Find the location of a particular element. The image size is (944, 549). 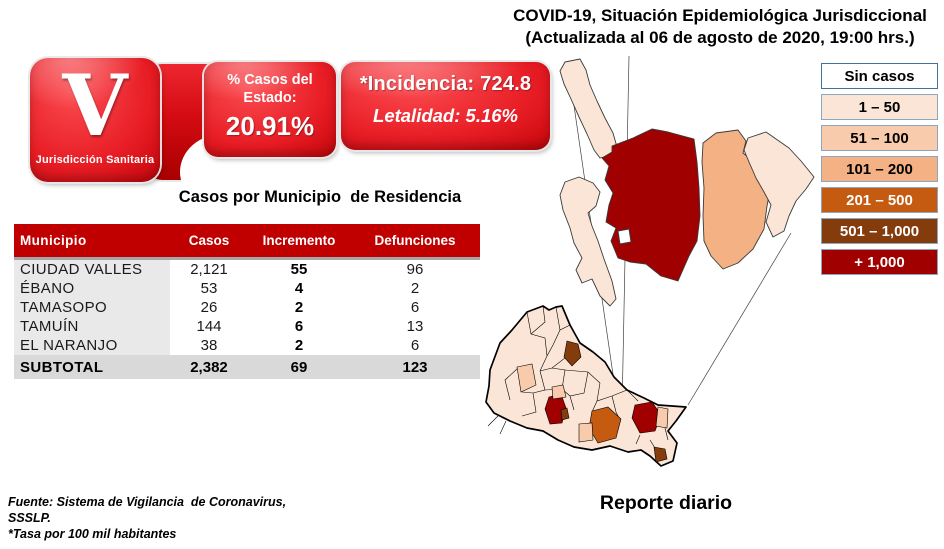

cell-casos: 38 is located at coordinates (209, 345).